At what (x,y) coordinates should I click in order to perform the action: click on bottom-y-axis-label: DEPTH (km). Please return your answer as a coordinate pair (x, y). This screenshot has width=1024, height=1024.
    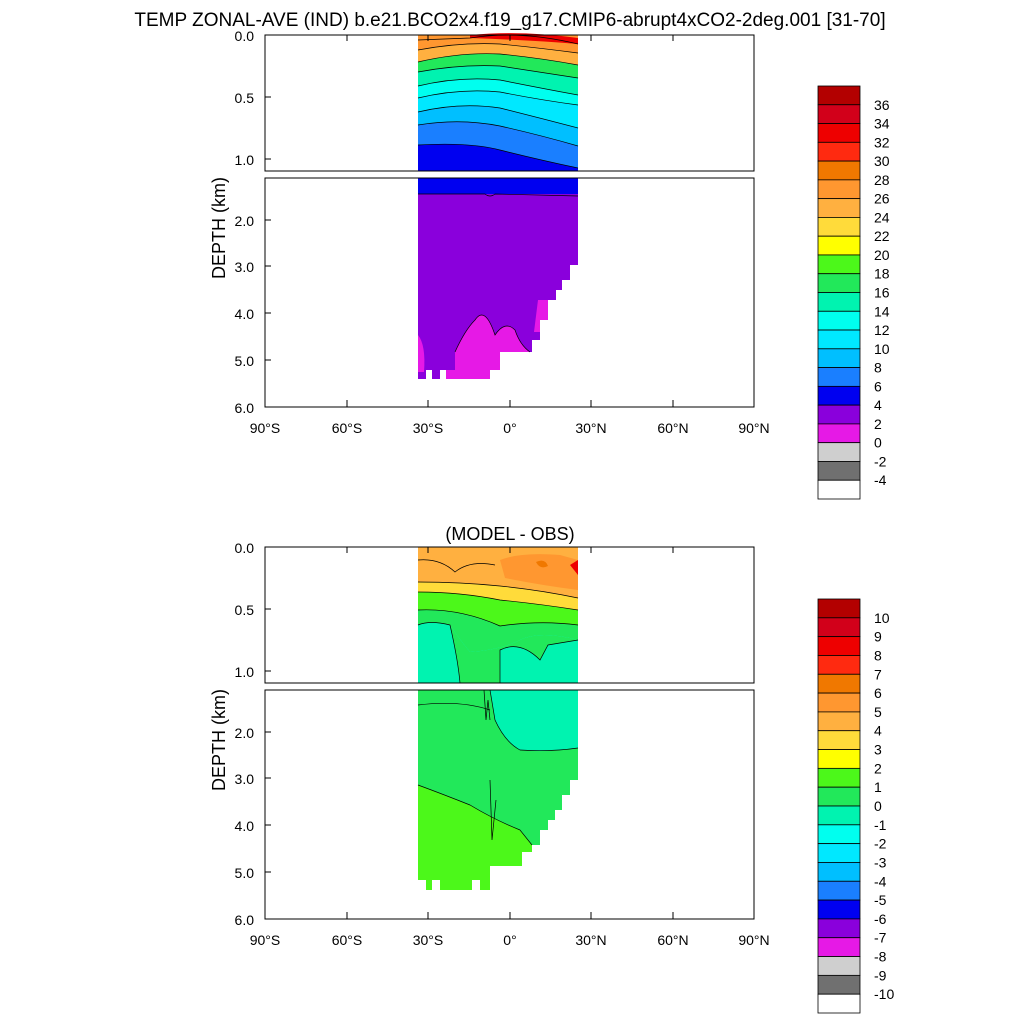
    Looking at the image, I should click on (219, 740).